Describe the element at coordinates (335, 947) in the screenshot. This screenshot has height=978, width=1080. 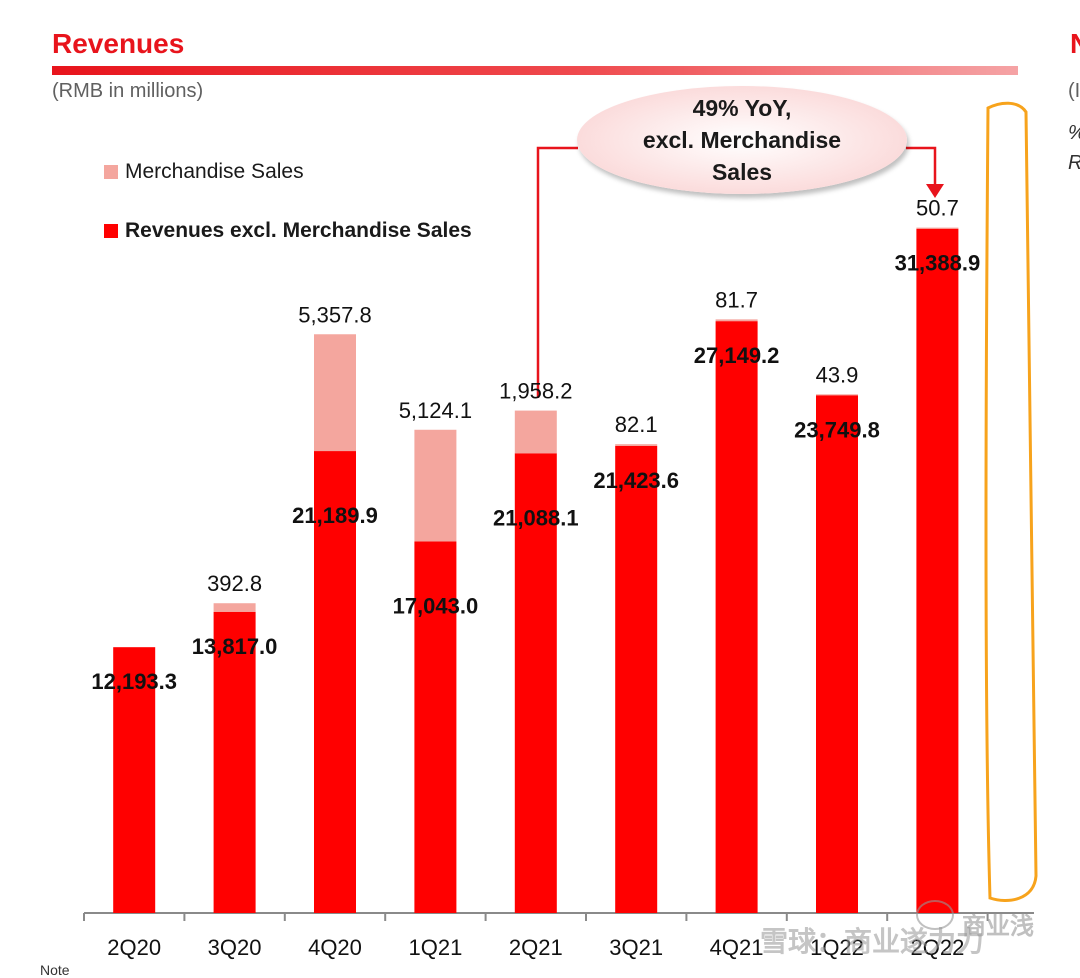
I see `x-tick-label: 4Q20` at that location.